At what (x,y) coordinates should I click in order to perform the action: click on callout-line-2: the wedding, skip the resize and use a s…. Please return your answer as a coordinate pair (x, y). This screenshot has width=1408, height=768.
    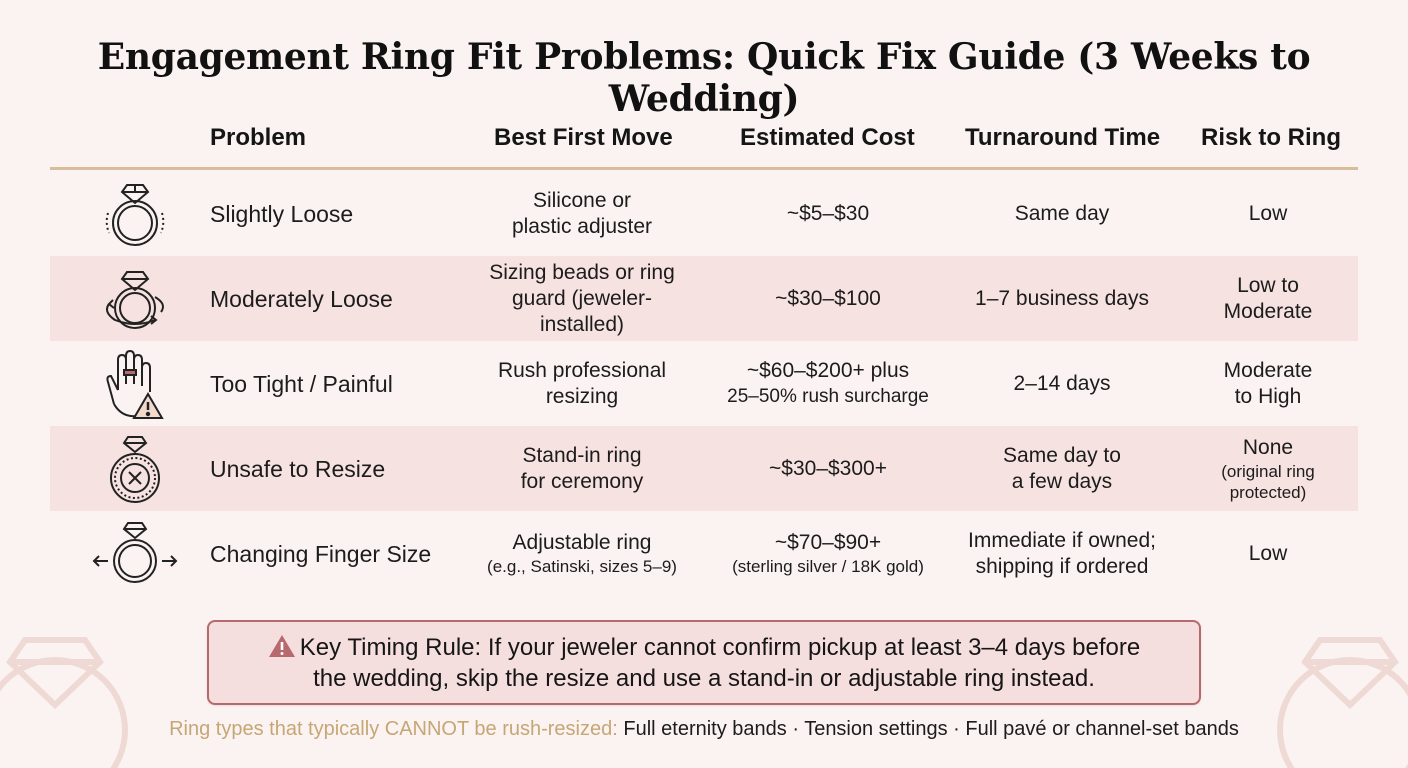
    Looking at the image, I should click on (704, 678).